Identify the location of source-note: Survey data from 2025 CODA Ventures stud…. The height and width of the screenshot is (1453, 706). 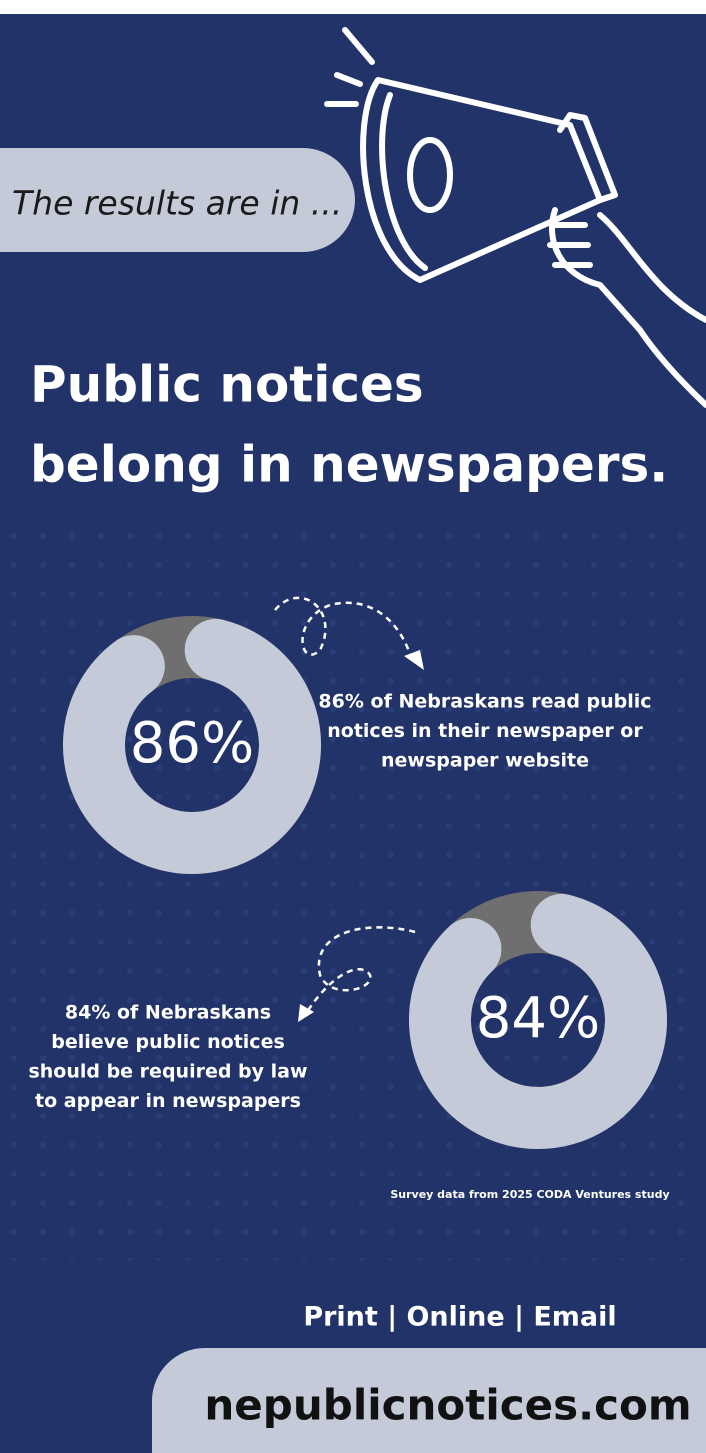
(529, 1194).